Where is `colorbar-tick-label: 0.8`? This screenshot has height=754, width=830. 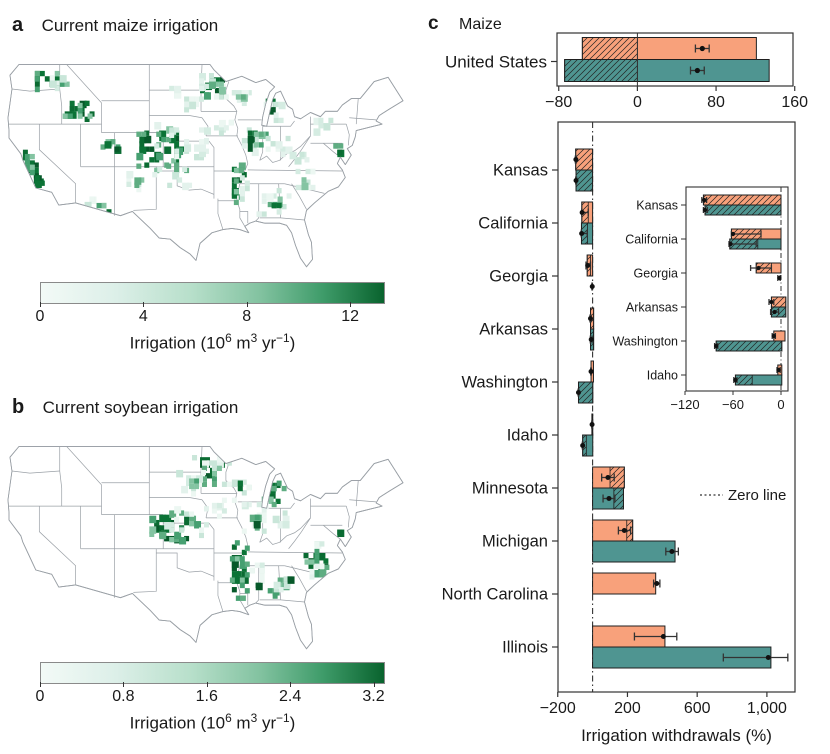
colorbar-tick-label: 0.8 is located at coordinates (123, 696).